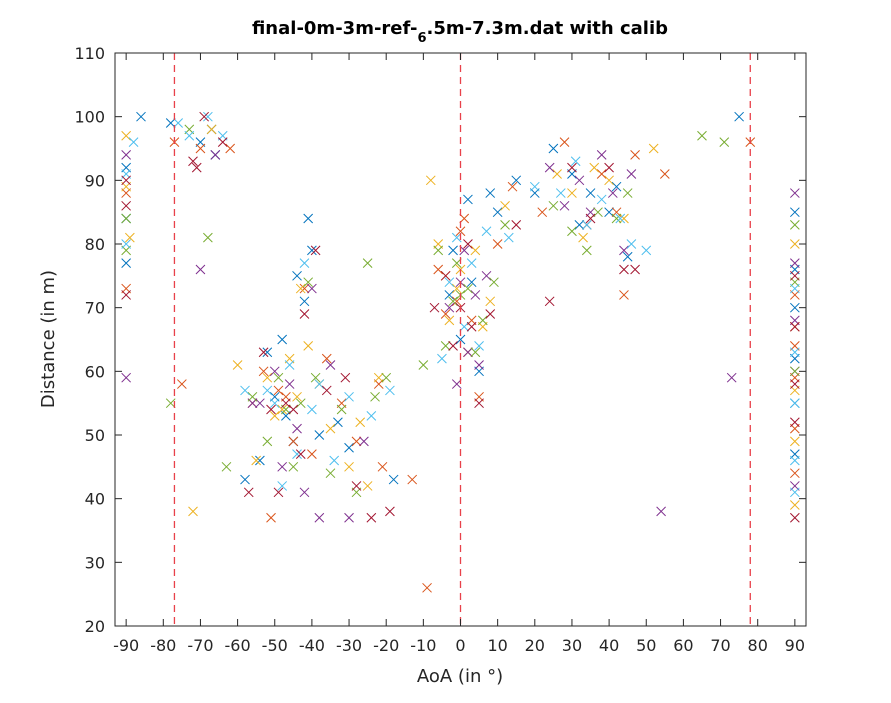 The image size is (891, 703). Describe the element at coordinates (535, 645) in the screenshot. I see `x-tick-label: 20` at that location.